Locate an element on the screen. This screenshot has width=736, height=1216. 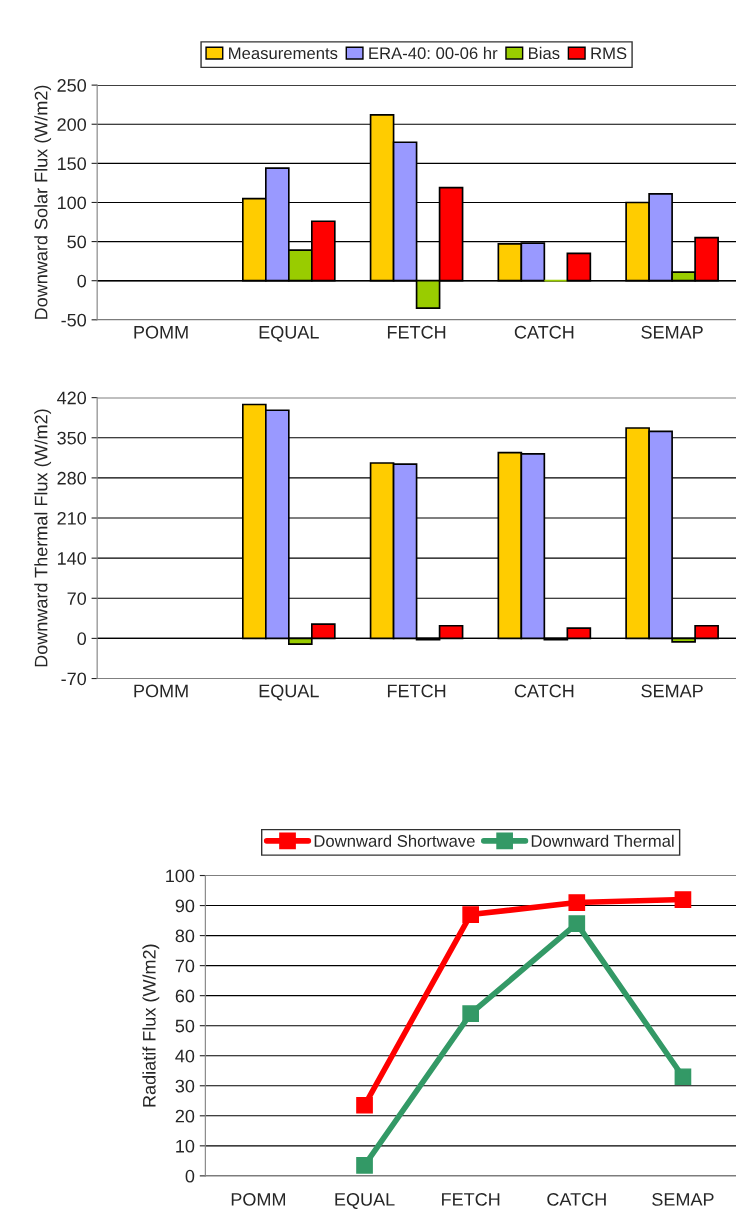
legend-label: Downward Shortwave is located at coordinates (394, 840).